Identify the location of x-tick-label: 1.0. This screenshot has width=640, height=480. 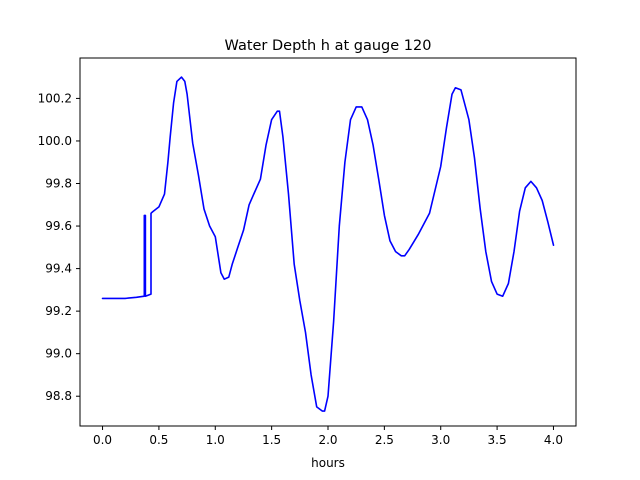
(215, 440).